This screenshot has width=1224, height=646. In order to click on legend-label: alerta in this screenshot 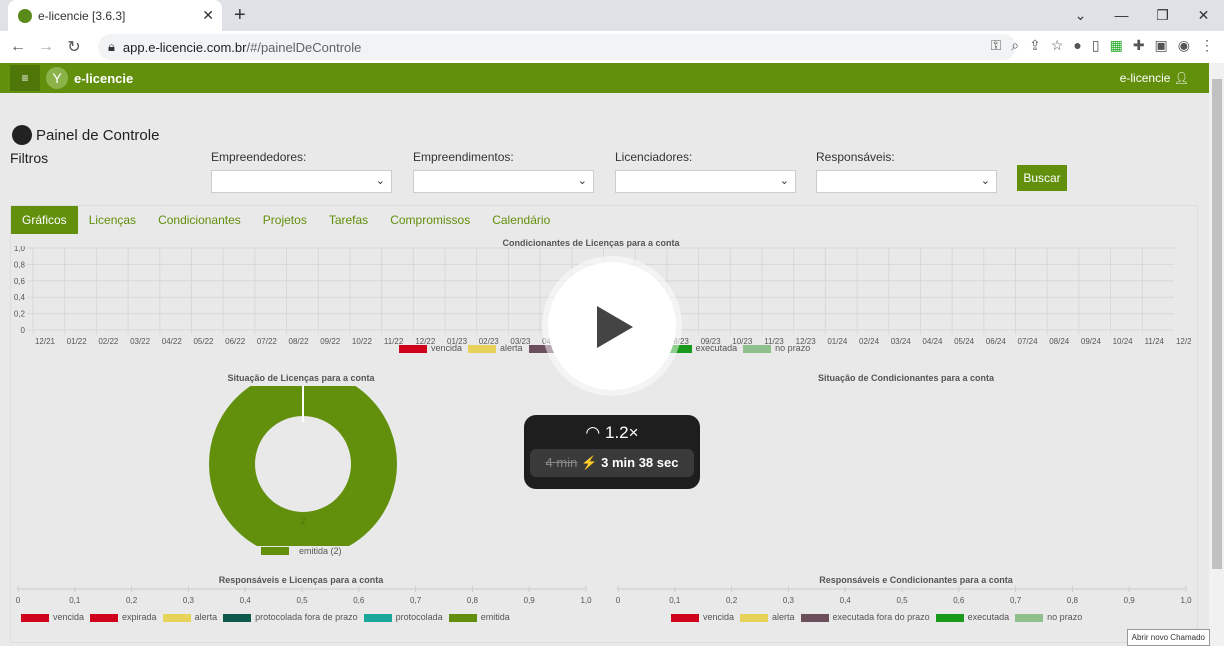, I will do `click(783, 617)`.